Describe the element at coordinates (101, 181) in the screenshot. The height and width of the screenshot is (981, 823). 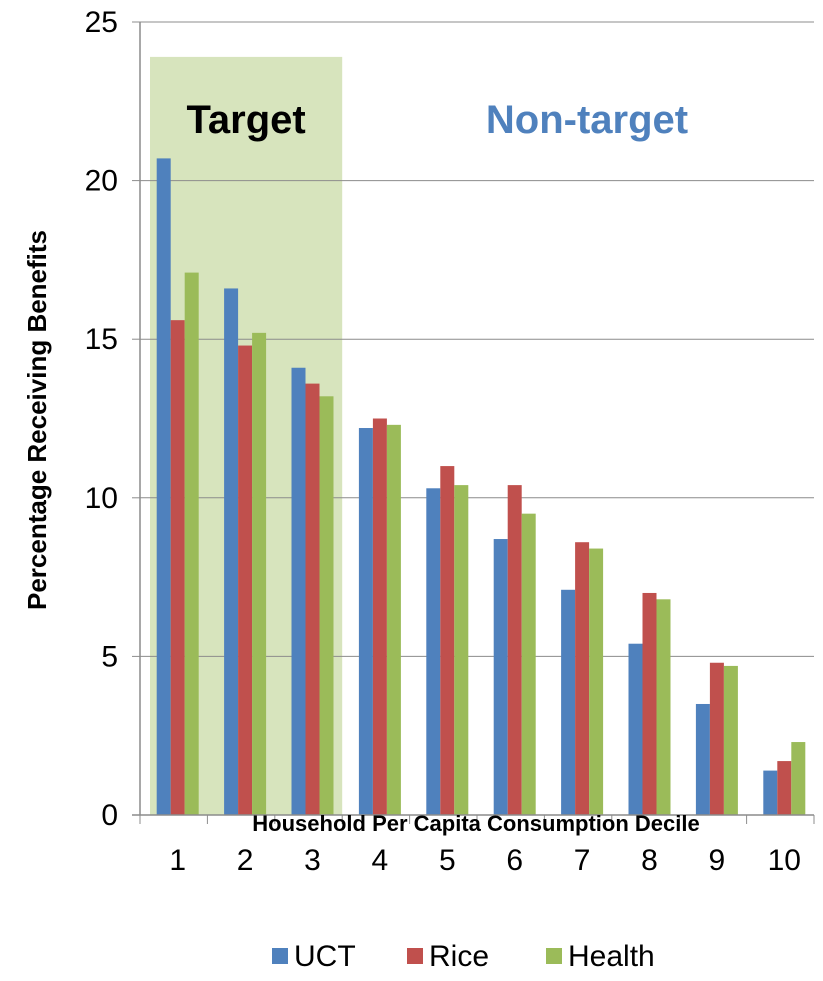
I see `y-tick-label-20: 20` at that location.